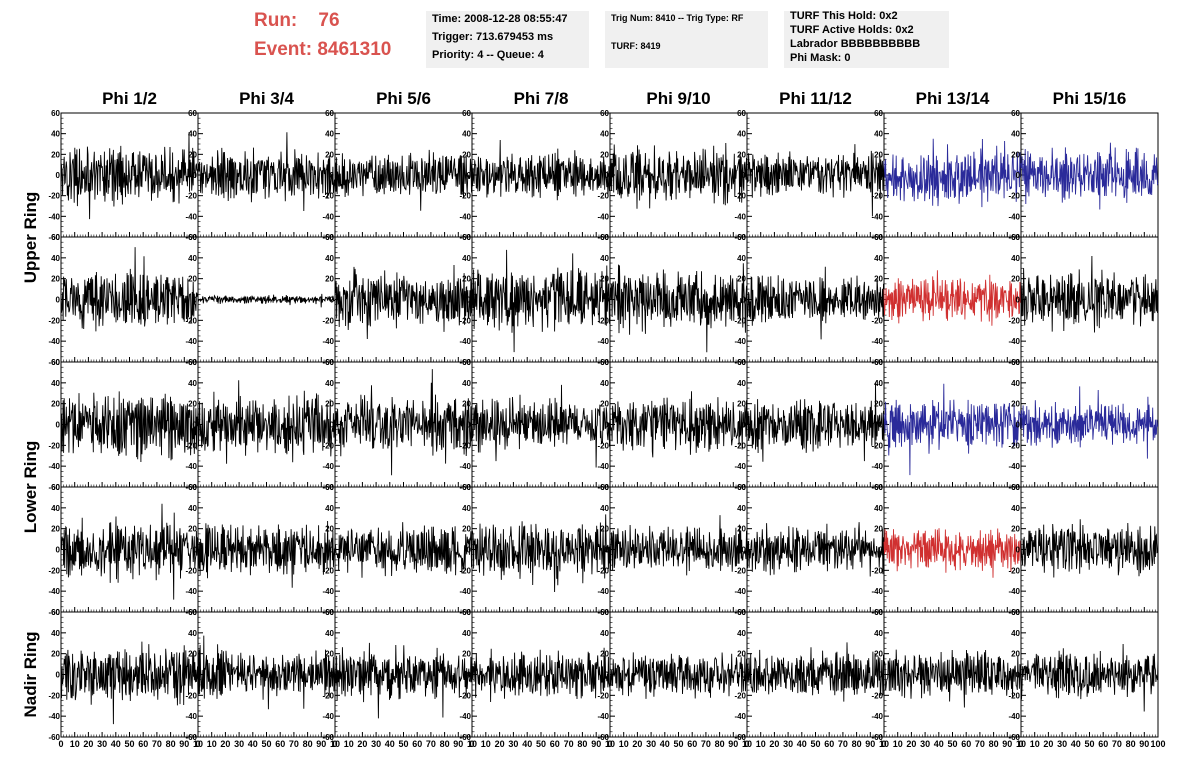  Describe the element at coordinates (952, 553) in the screenshot. I see `waveform-trace-r4-c7` at that location.